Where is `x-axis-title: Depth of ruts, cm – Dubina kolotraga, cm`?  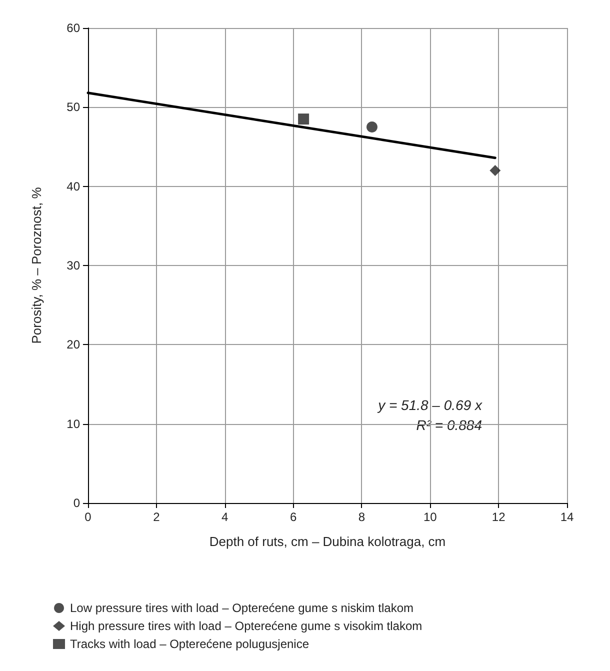
x-axis-title: Depth of ruts, cm – Dubina kolotraga, cm is located at coordinates (327, 541).